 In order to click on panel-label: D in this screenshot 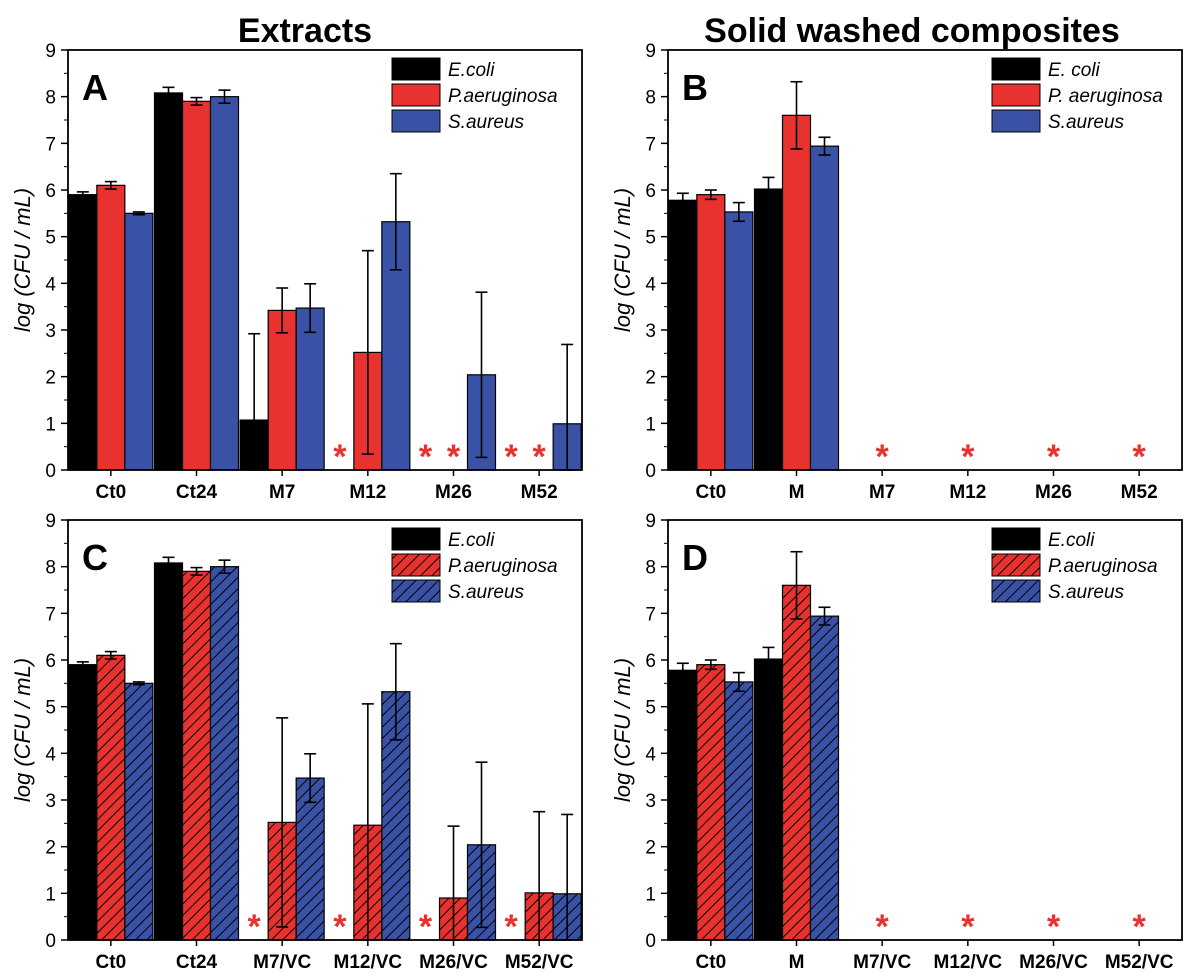, I will do `click(695, 557)`.